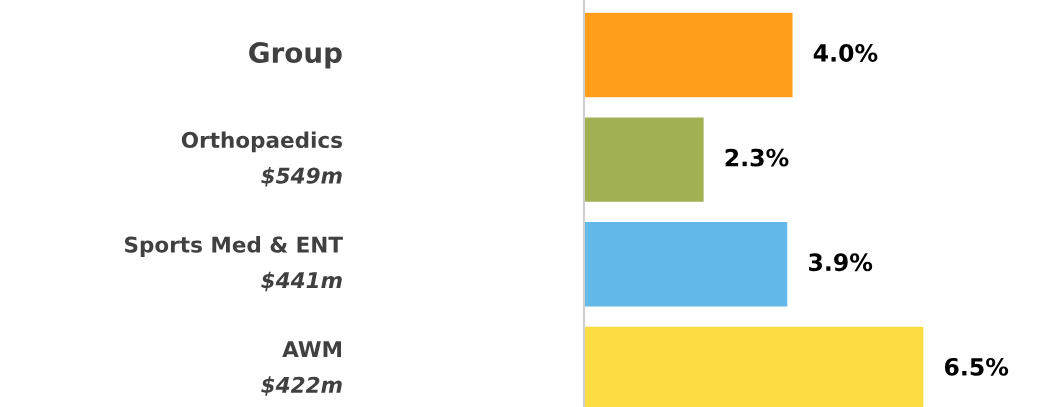 This screenshot has height=407, width=1058. What do you see at coordinates (234, 264) in the screenshot?
I see `y-tick-label: Sports Med & ENT $441m` at bounding box center [234, 264].